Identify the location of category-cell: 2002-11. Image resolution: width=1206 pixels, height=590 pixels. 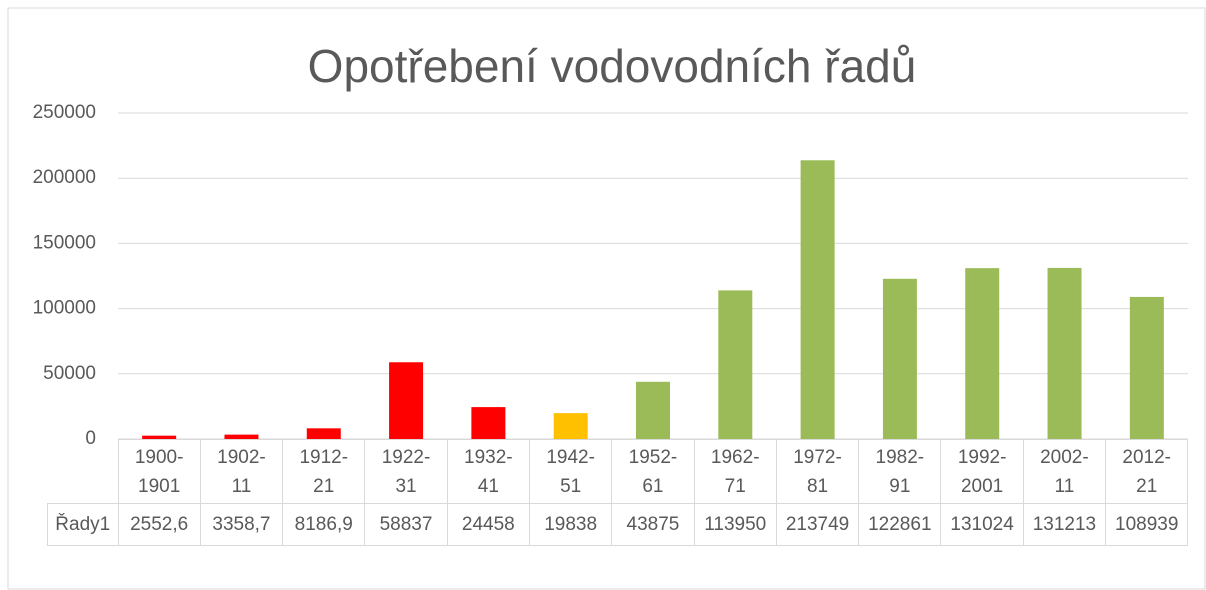
(1064, 471).